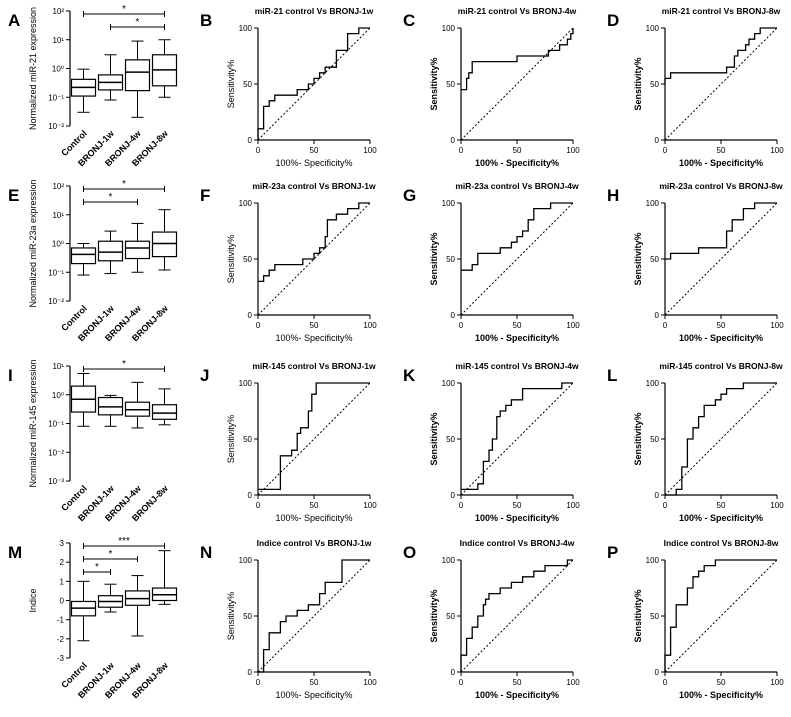  What do you see at coordinates (62, 581) in the screenshot?
I see `y-tick-label: 1` at bounding box center [62, 581].